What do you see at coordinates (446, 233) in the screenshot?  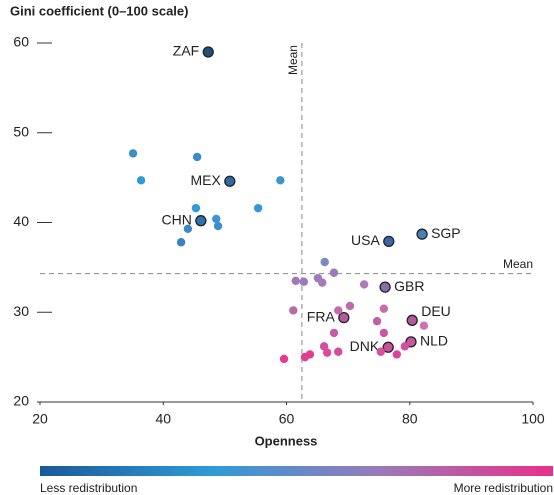 I see `point-label: SGP` at bounding box center [446, 233].